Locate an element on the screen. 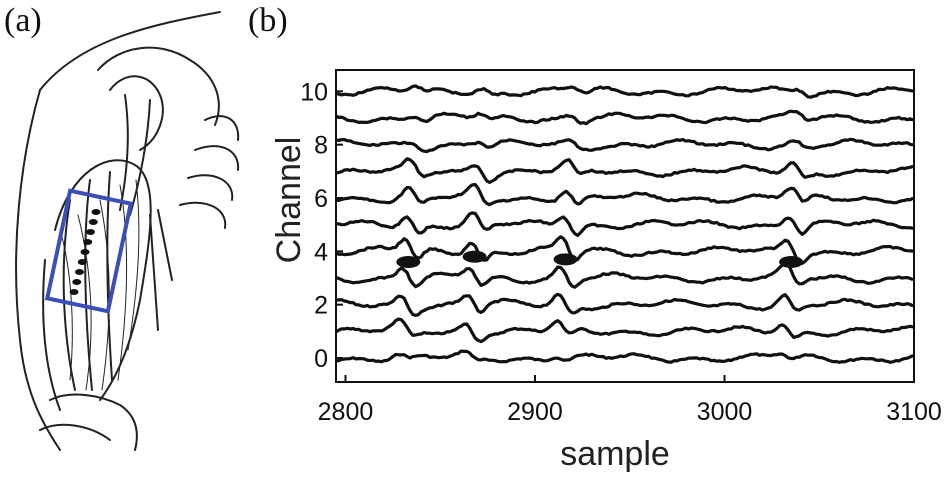 This screenshot has height=479, width=950. event-markers is located at coordinates (600, 259).